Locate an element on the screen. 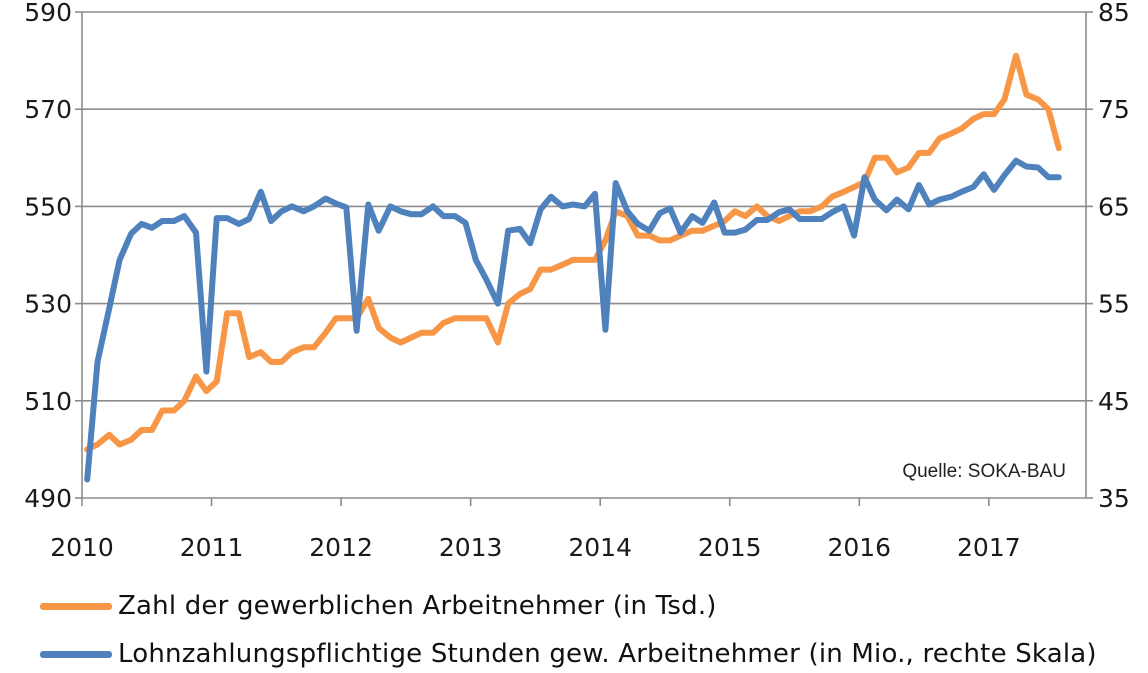 Image resolution: width=1148 pixels, height=673 pixels. left-tick-label: 570 is located at coordinates (48, 109).